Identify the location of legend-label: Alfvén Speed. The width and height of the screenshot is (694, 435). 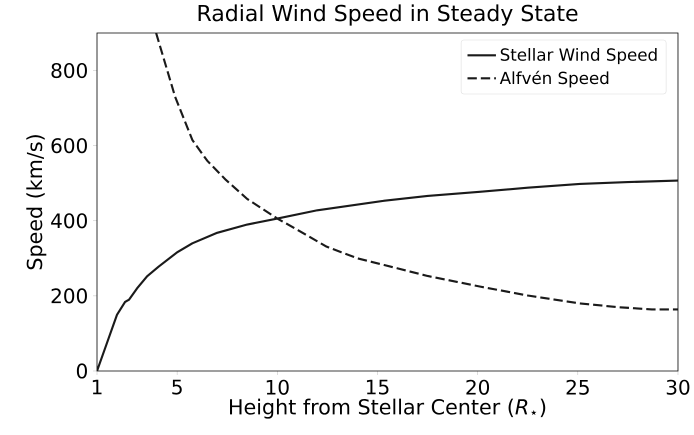
(554, 79).